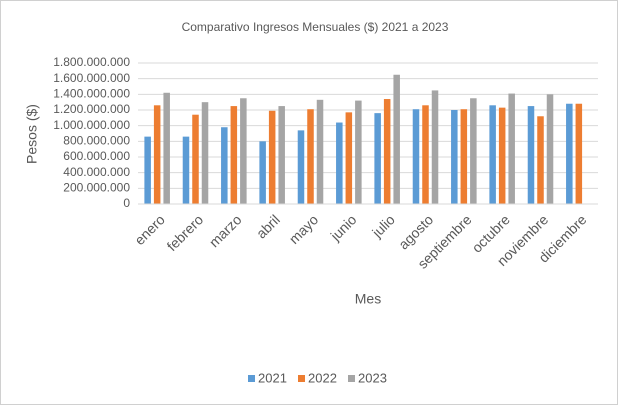 This screenshot has width=619, height=406. Describe the element at coordinates (372, 377) in the screenshot. I see `legend-label: 2023` at that location.